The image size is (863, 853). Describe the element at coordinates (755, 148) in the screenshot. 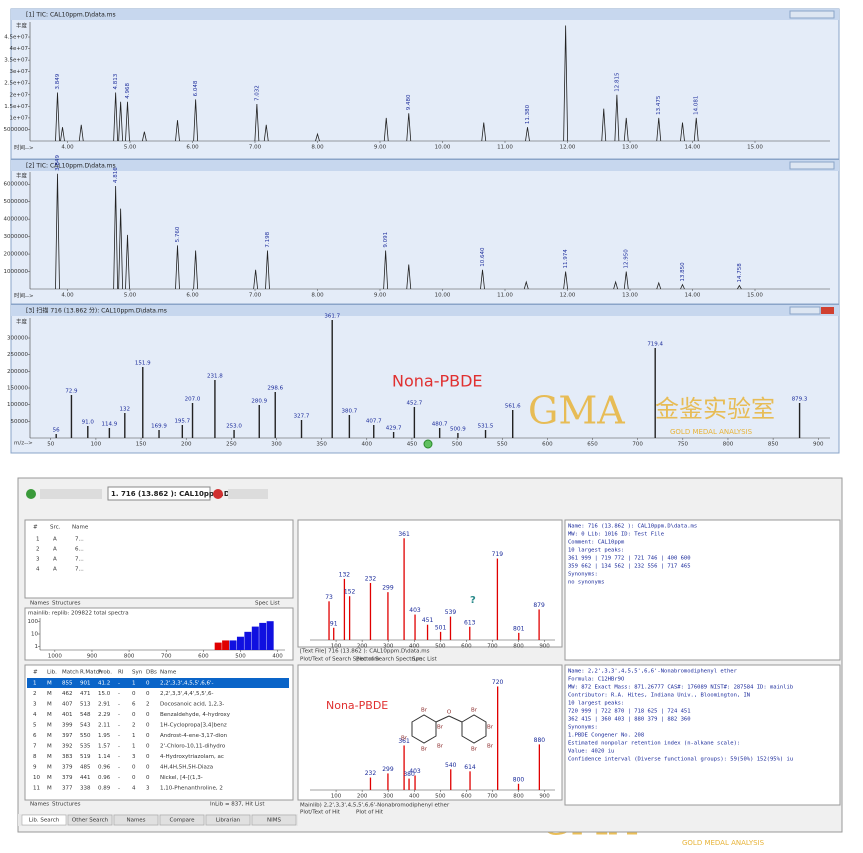

I see `x-tick-label: 15.00` at that location.